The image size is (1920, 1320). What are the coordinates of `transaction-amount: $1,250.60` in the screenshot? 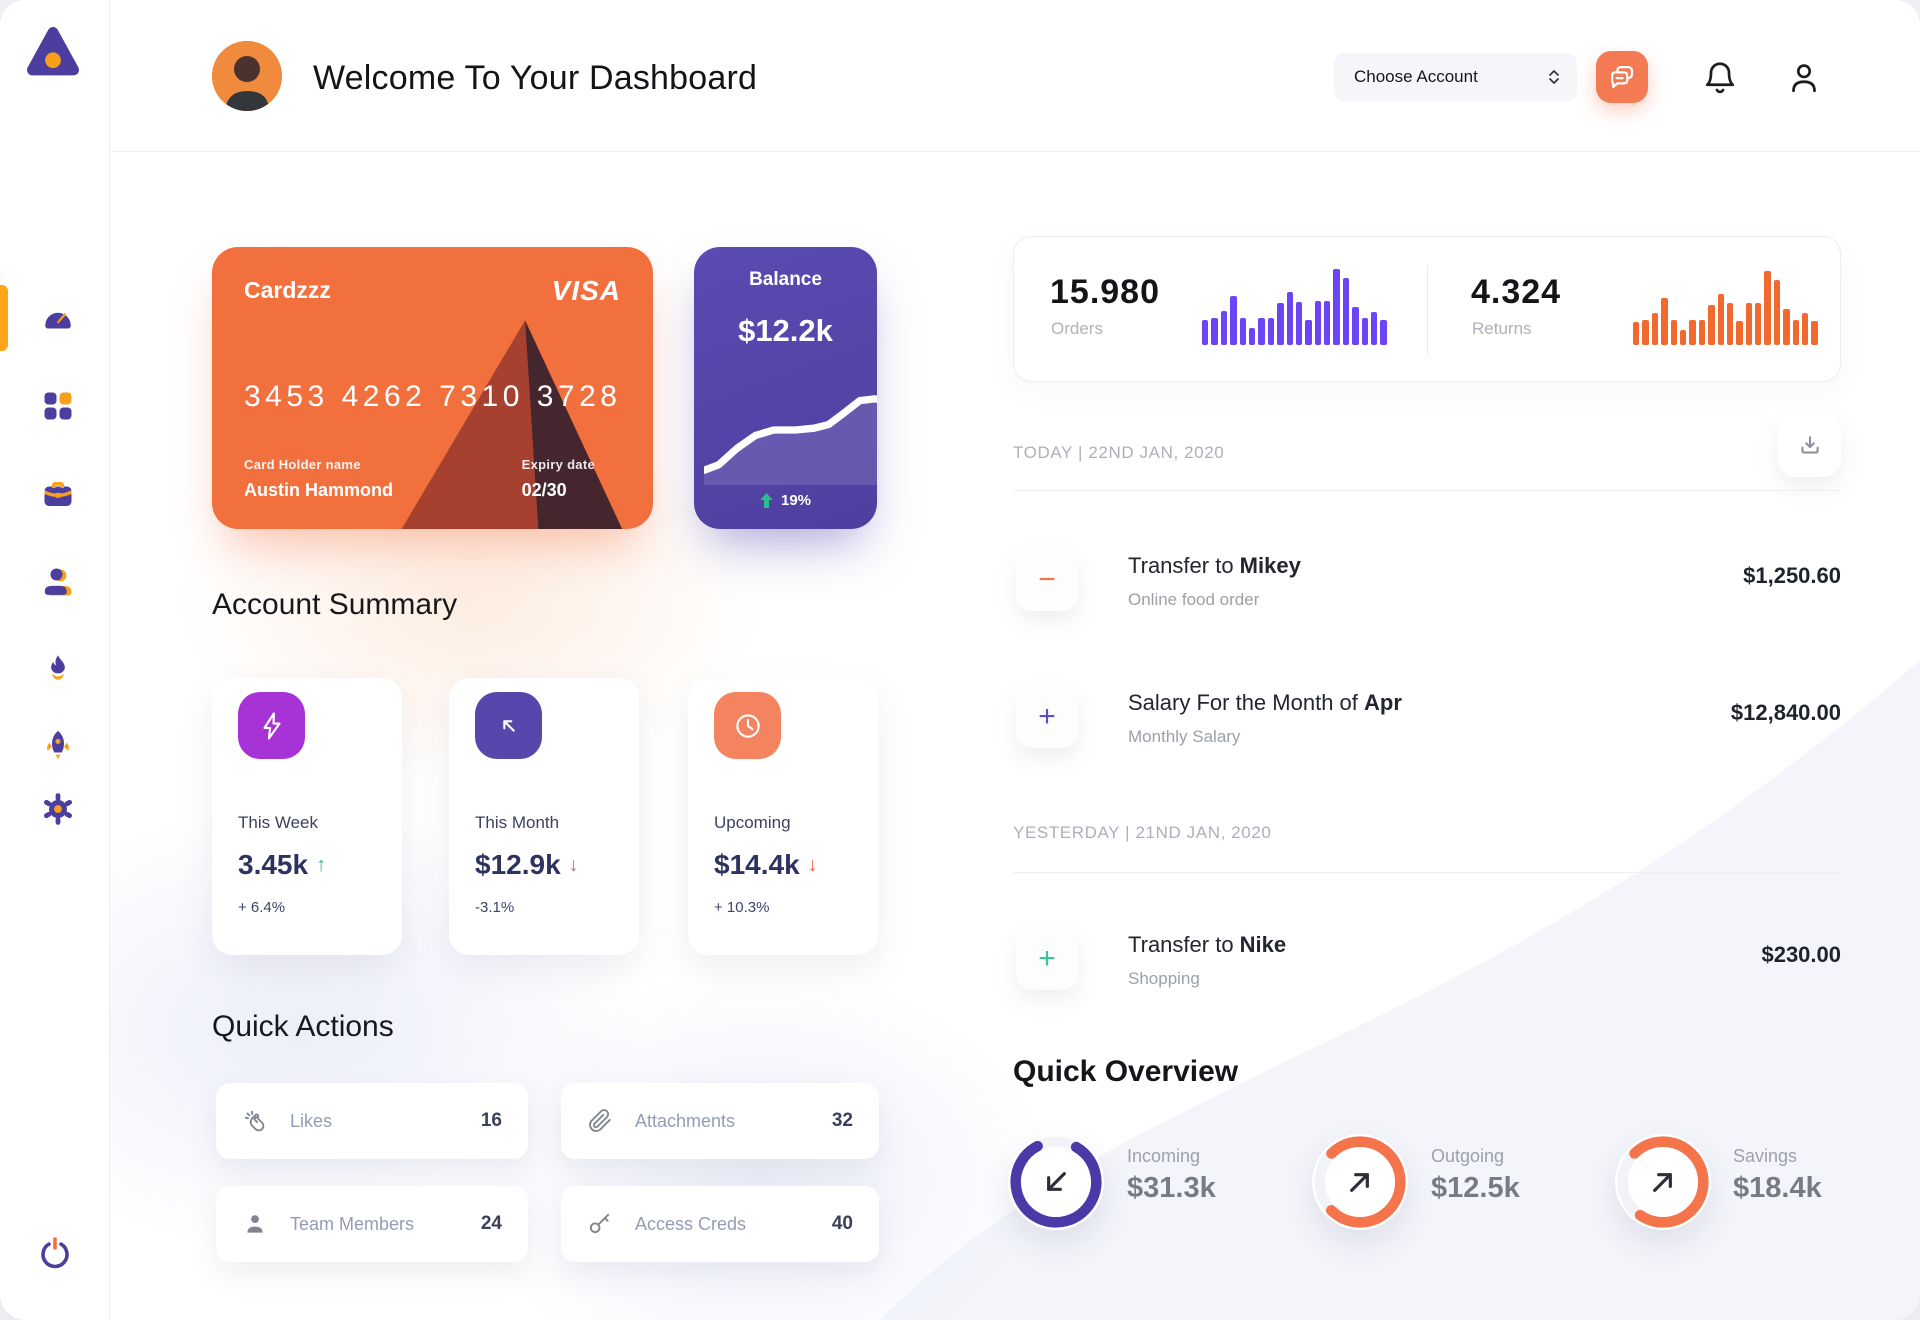 It's located at (1792, 575).